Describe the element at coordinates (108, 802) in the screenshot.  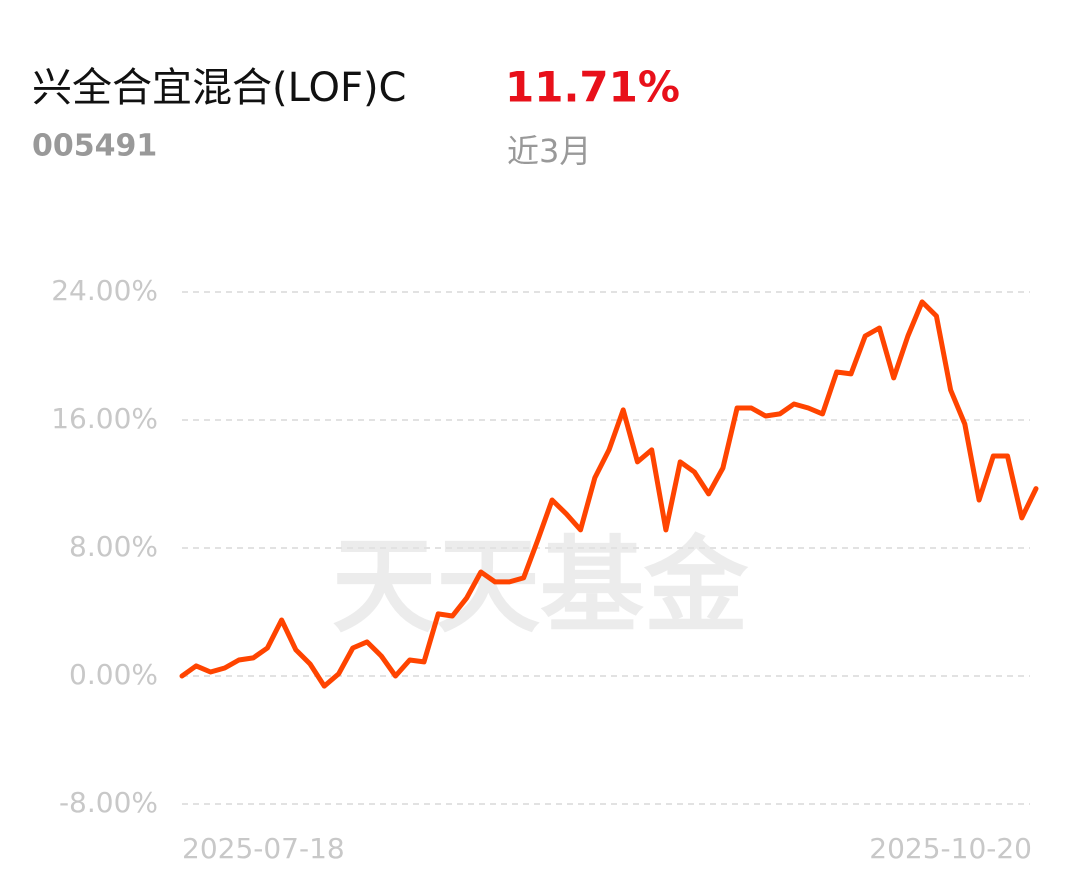
I see `y-tick-label: -8.00%` at that location.